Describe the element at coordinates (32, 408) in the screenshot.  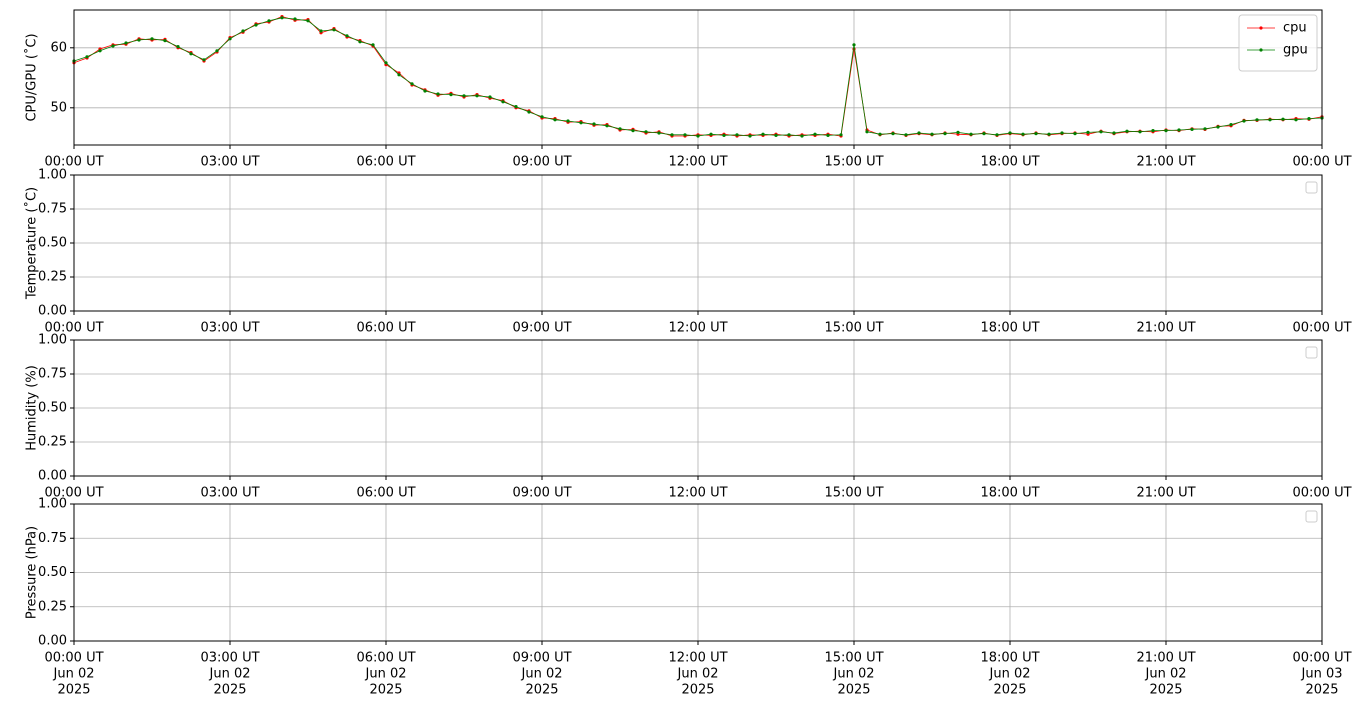
I see `y-axis-label: Humidity (%)` at that location.